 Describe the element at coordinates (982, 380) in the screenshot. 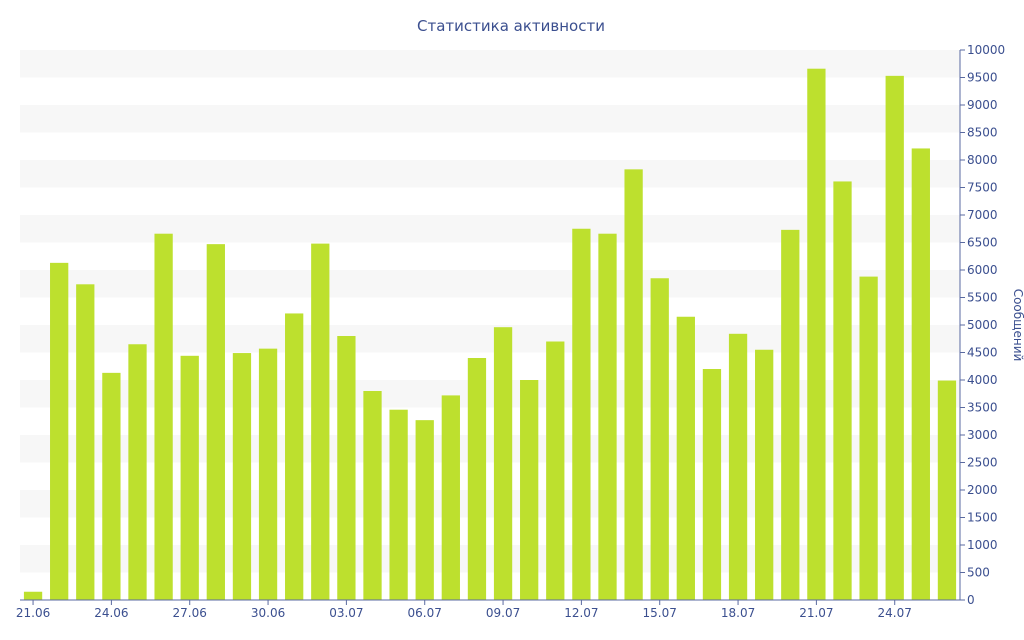

I see `y-tick-label: 4000` at that location.